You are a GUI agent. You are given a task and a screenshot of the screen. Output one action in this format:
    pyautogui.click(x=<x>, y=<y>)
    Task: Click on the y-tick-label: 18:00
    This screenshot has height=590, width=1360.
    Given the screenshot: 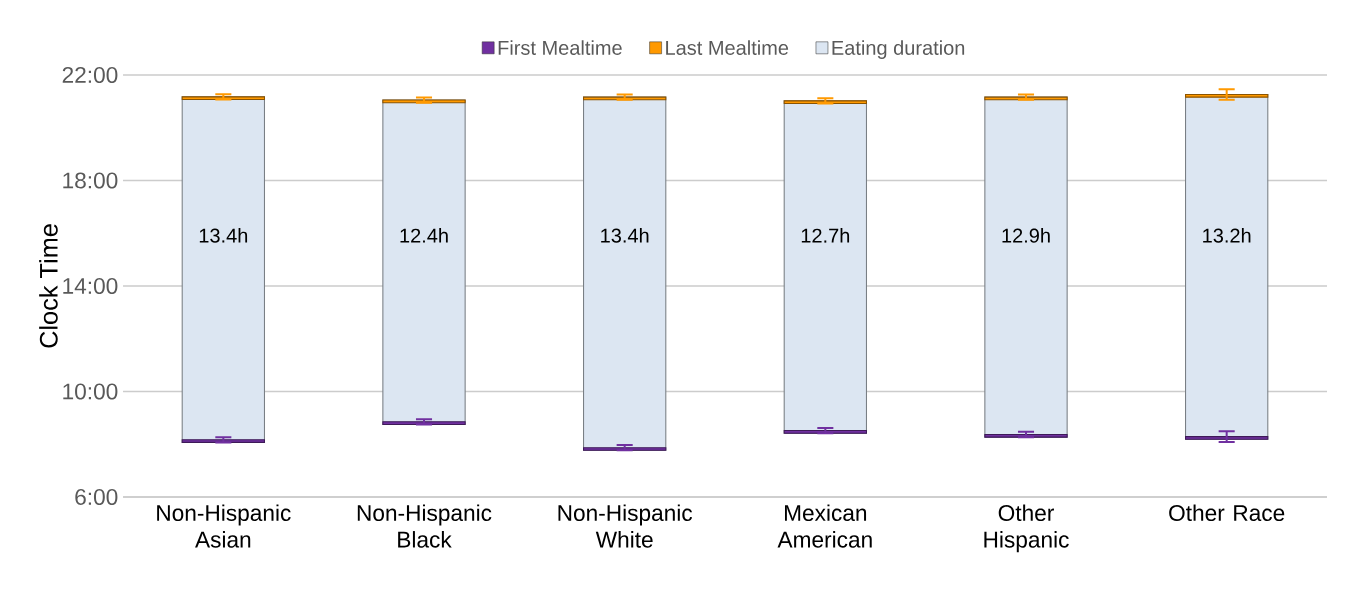 What is the action you would take?
    pyautogui.click(x=90, y=180)
    